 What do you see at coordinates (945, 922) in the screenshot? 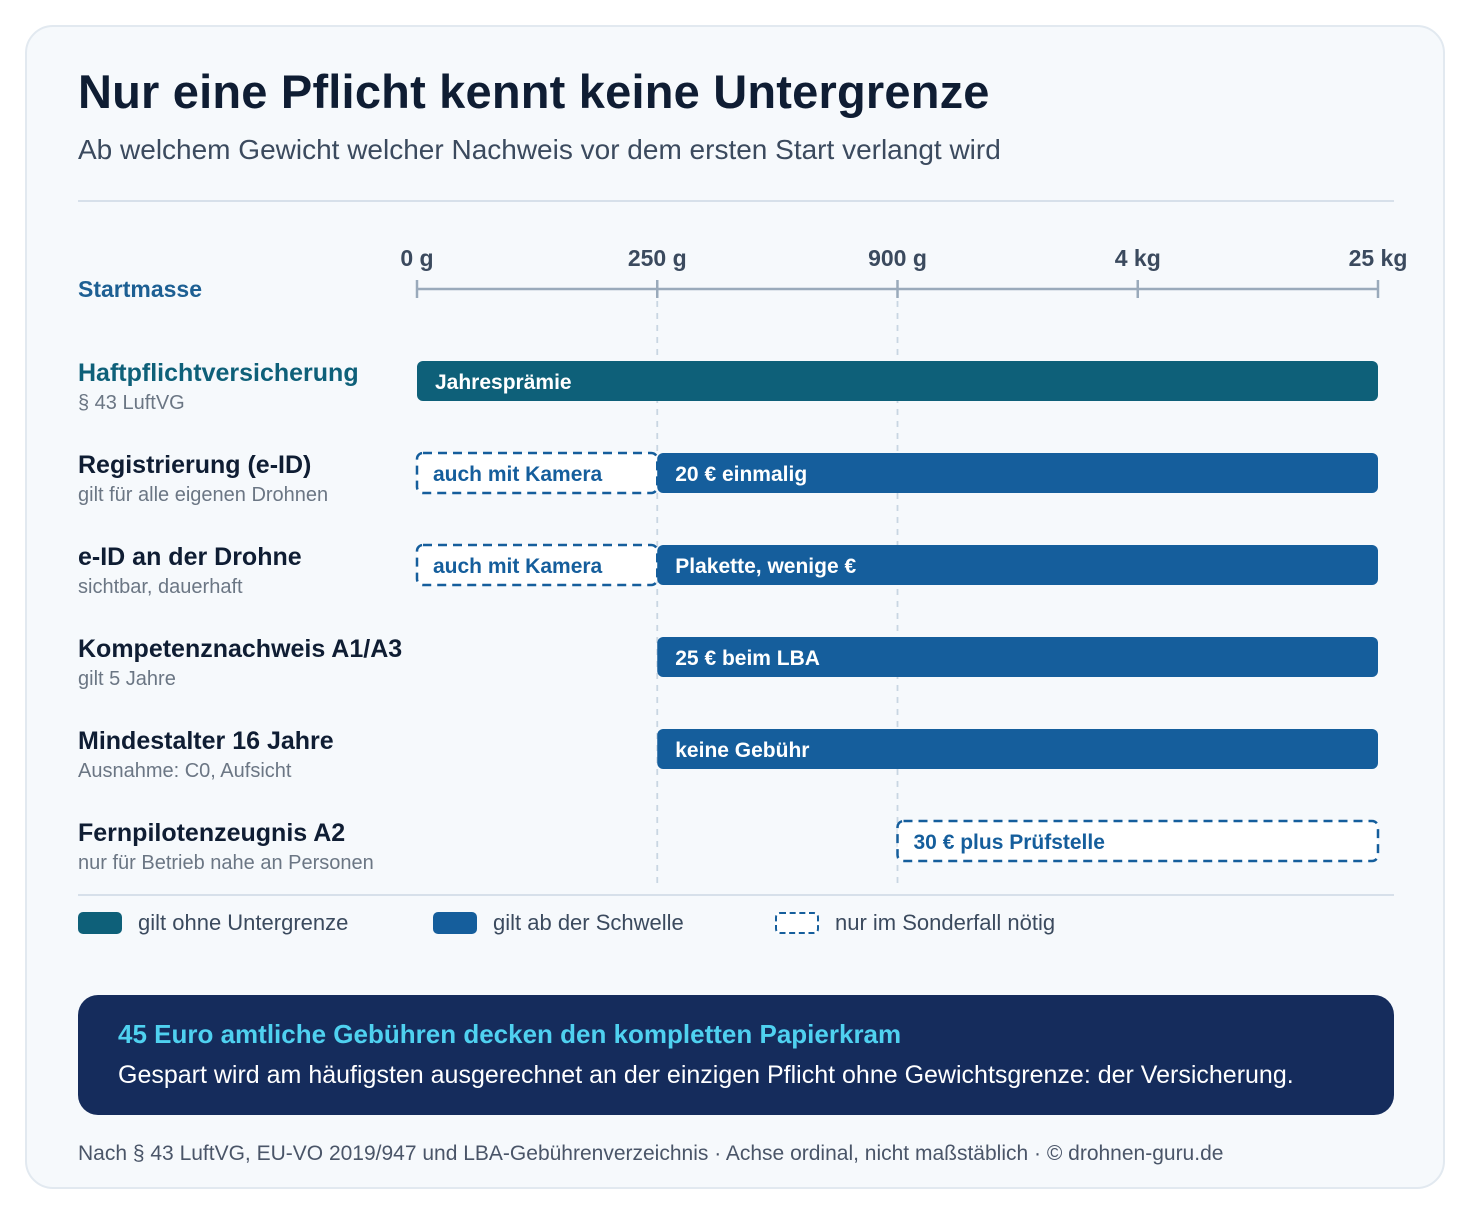
I see `legend-label: nur im Sonderfall nötig` at bounding box center [945, 922].